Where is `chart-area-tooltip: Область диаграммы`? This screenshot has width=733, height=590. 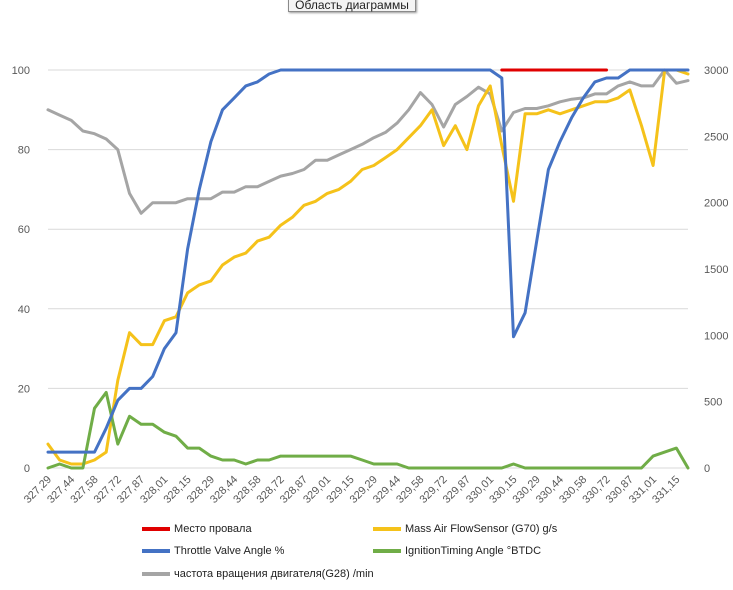
chart-area-tooltip: Область диаграммы is located at coordinates (352, 6).